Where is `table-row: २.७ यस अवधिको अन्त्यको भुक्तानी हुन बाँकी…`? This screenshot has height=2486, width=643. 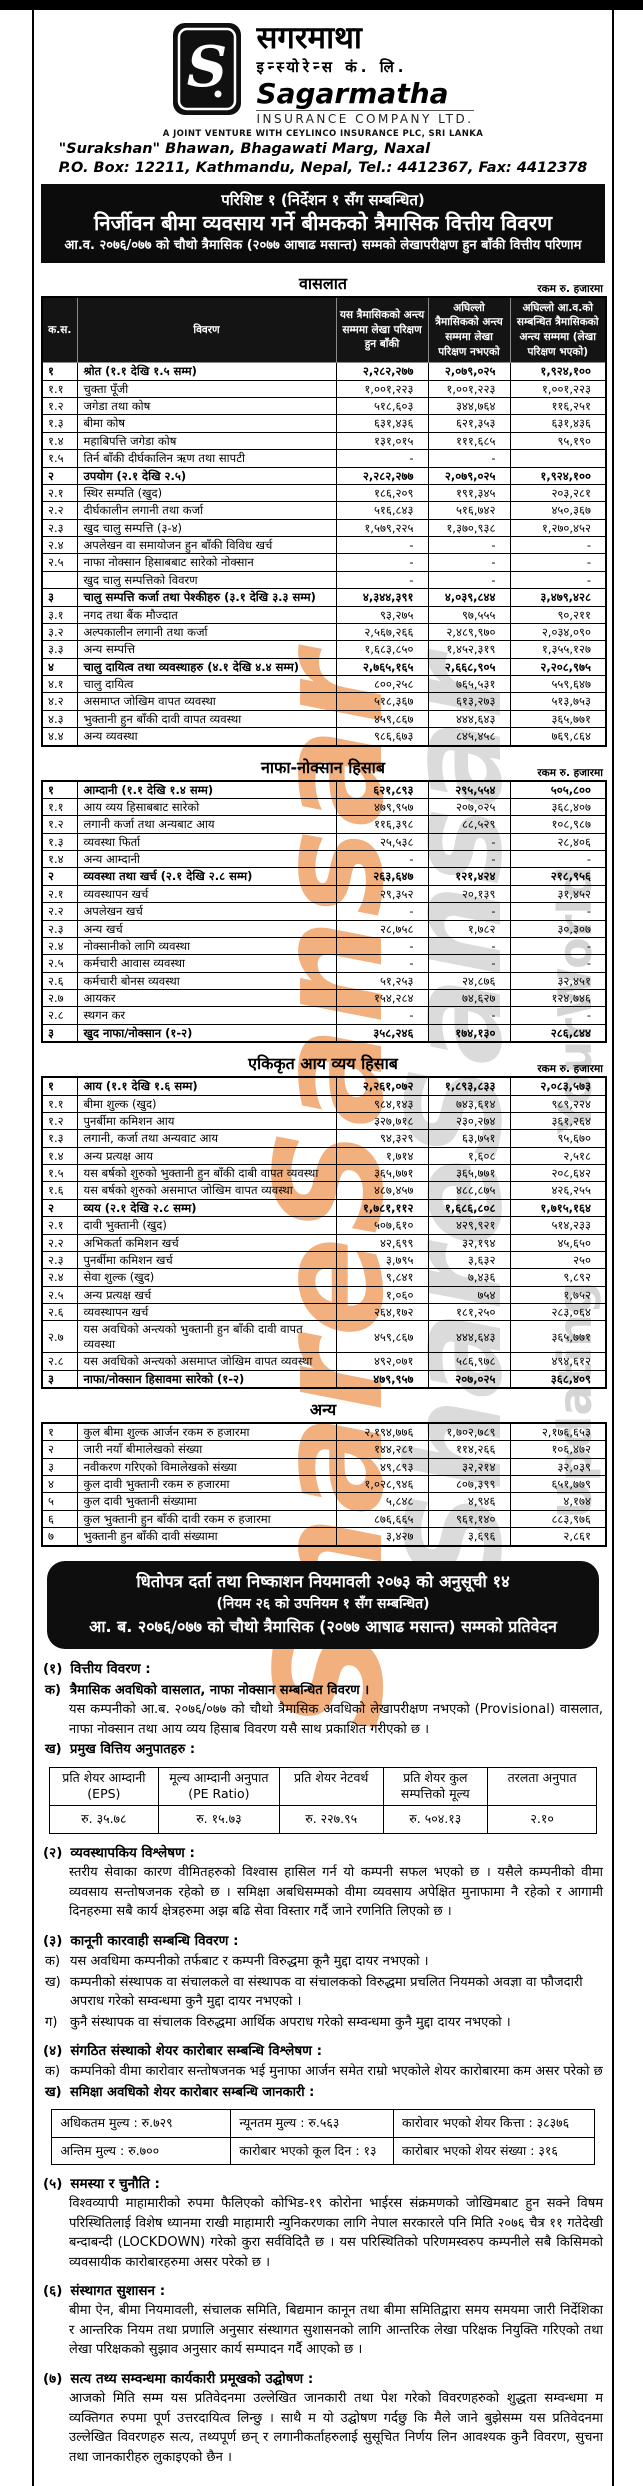
table-row: २.७ यस अवधिको अन्त्यको भुक्तानी हुन बाँकी… is located at coordinates (324, 1337).